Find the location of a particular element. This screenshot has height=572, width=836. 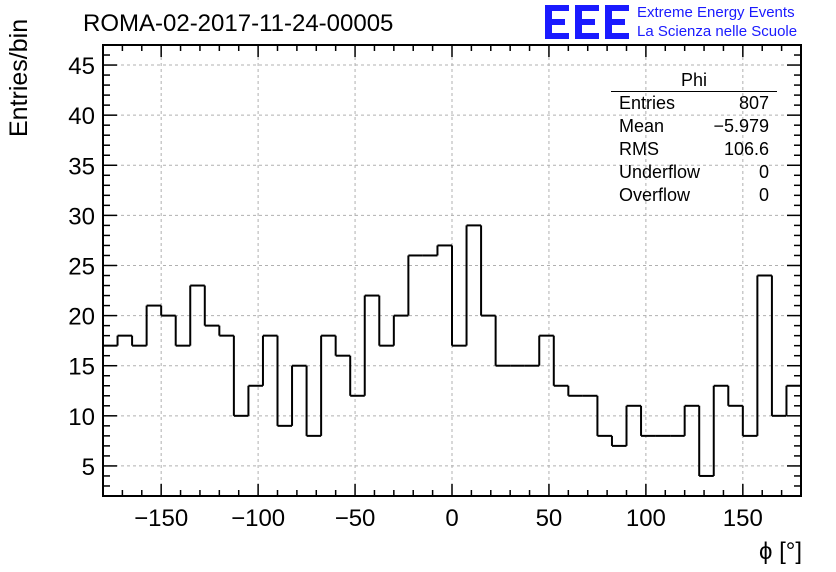

x-tick-label: 150 is located at coordinates (743, 518).